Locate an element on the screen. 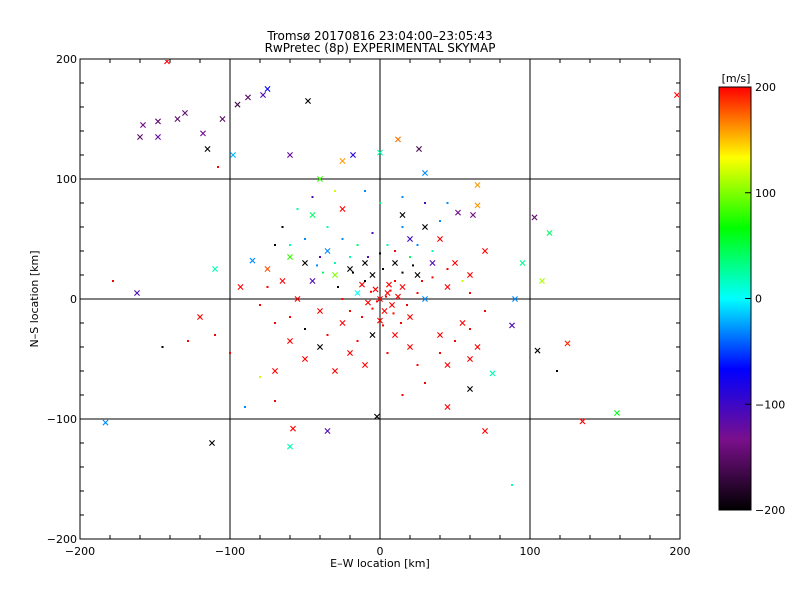  colorbar-ticks: 200 100 0 −100 −200 is located at coordinates (765, 299).